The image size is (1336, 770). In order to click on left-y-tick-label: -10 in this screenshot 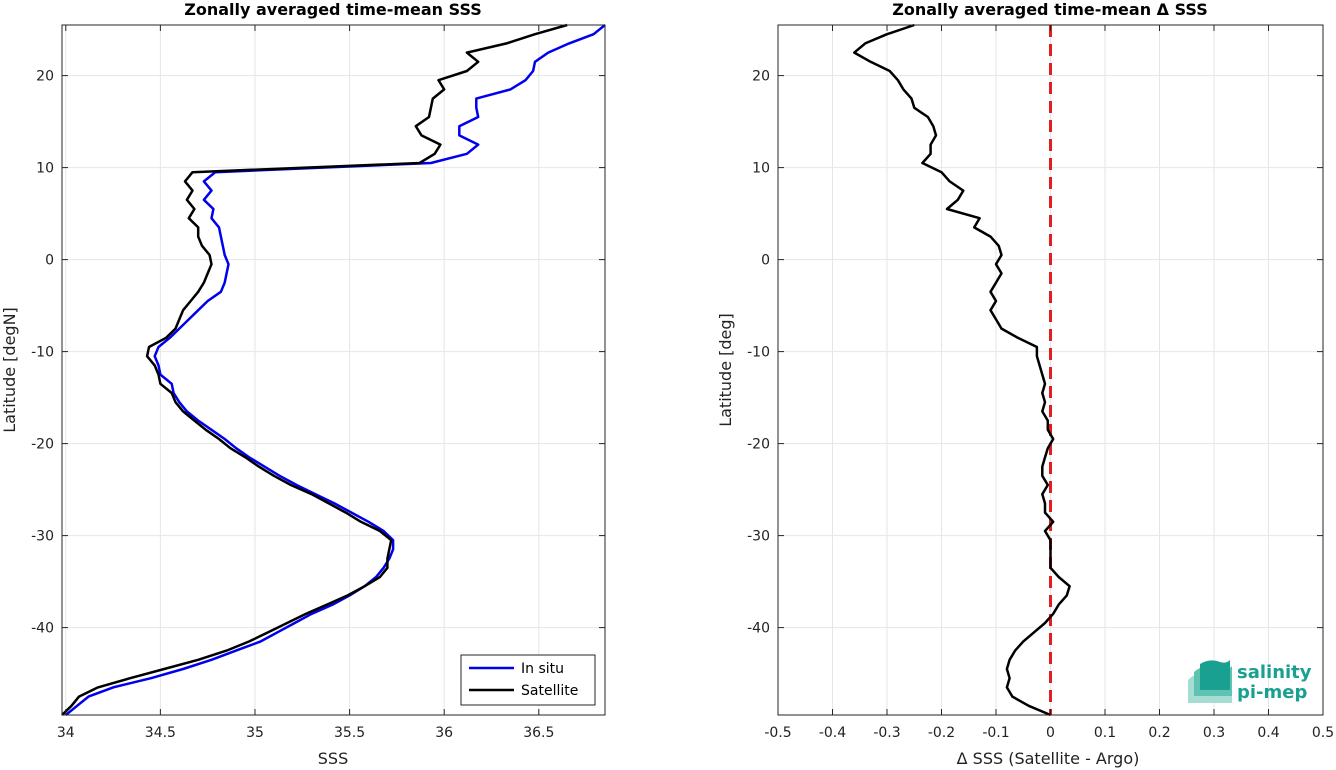, I will do `click(42, 353)`.